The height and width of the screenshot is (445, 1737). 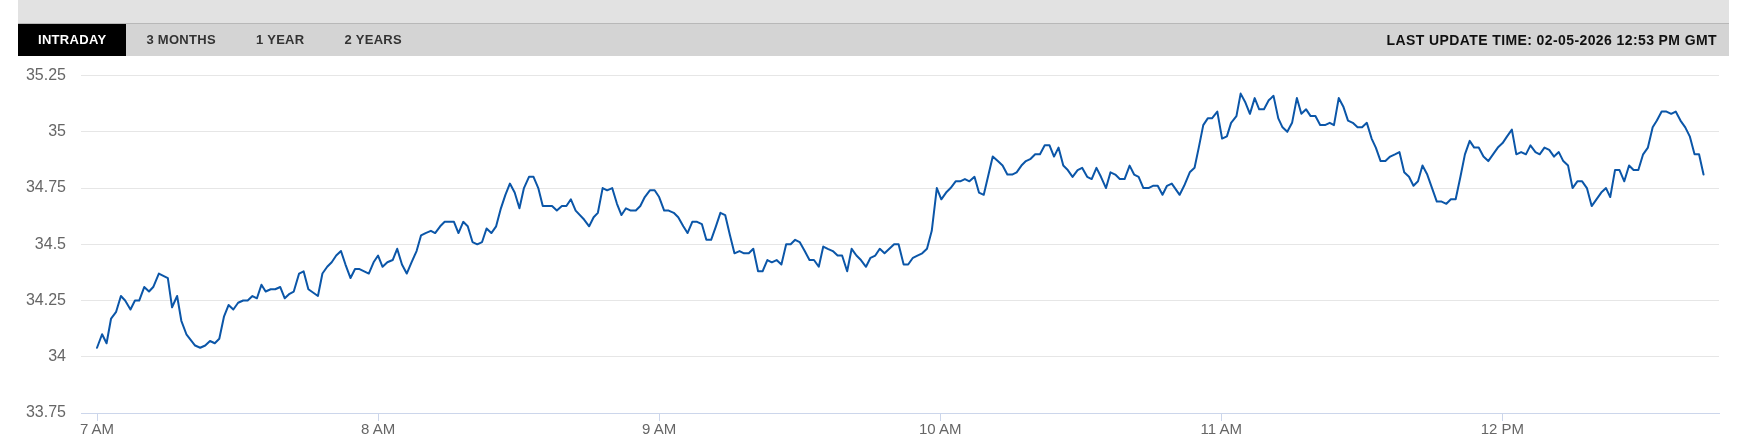 I want to click on y-tick-label: 34.75, so click(x=46, y=187).